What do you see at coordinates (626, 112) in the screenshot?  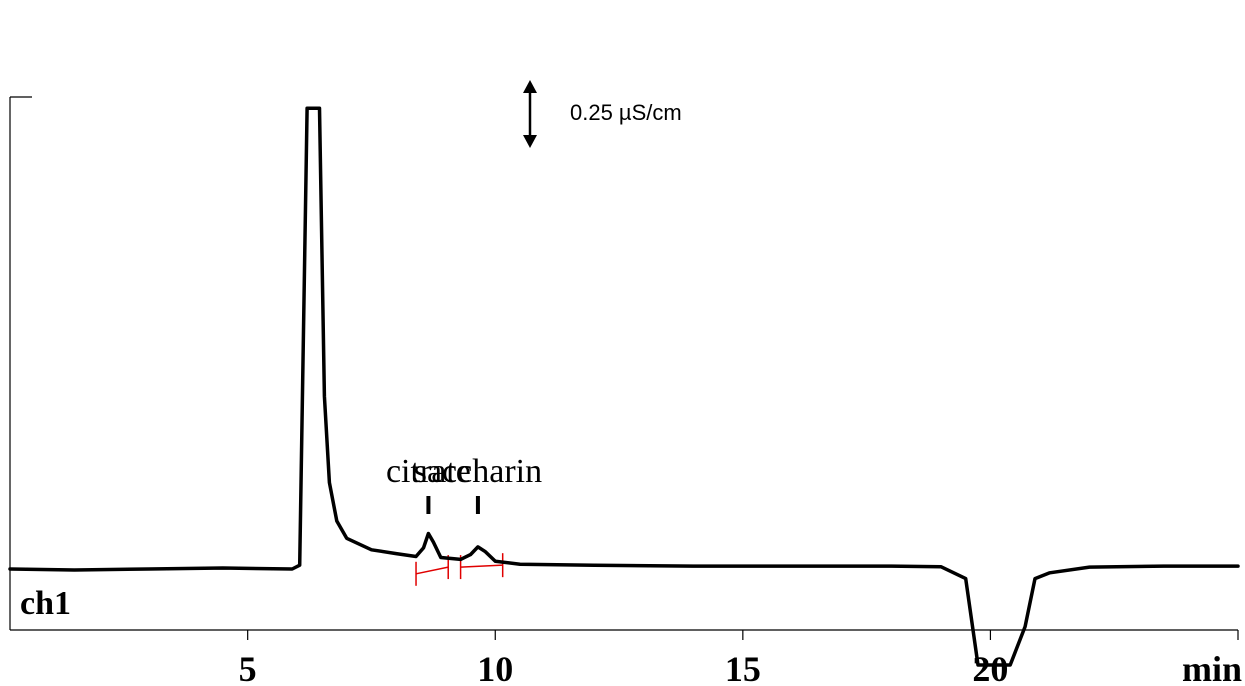 I see `scale-bar-label: 0.25 µS/cm` at bounding box center [626, 112].